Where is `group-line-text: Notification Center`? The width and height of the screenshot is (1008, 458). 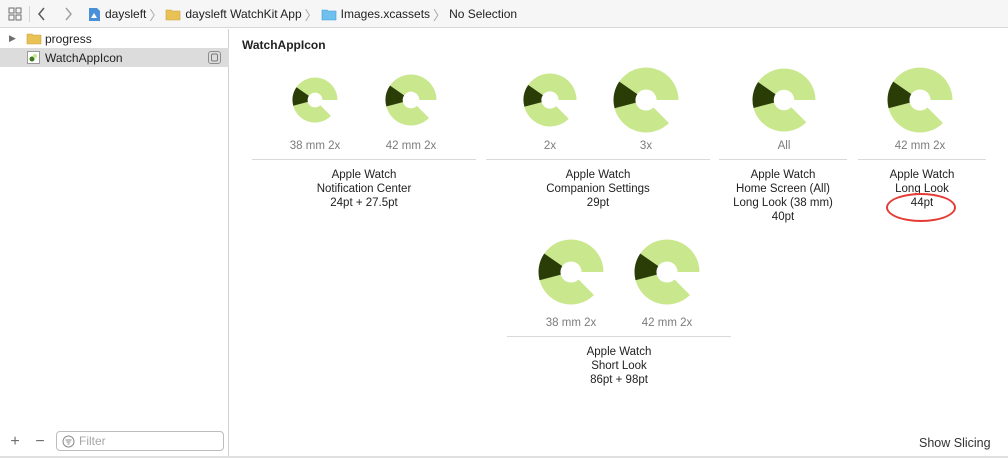
group-line-text: Notification Center is located at coordinates (364, 189).